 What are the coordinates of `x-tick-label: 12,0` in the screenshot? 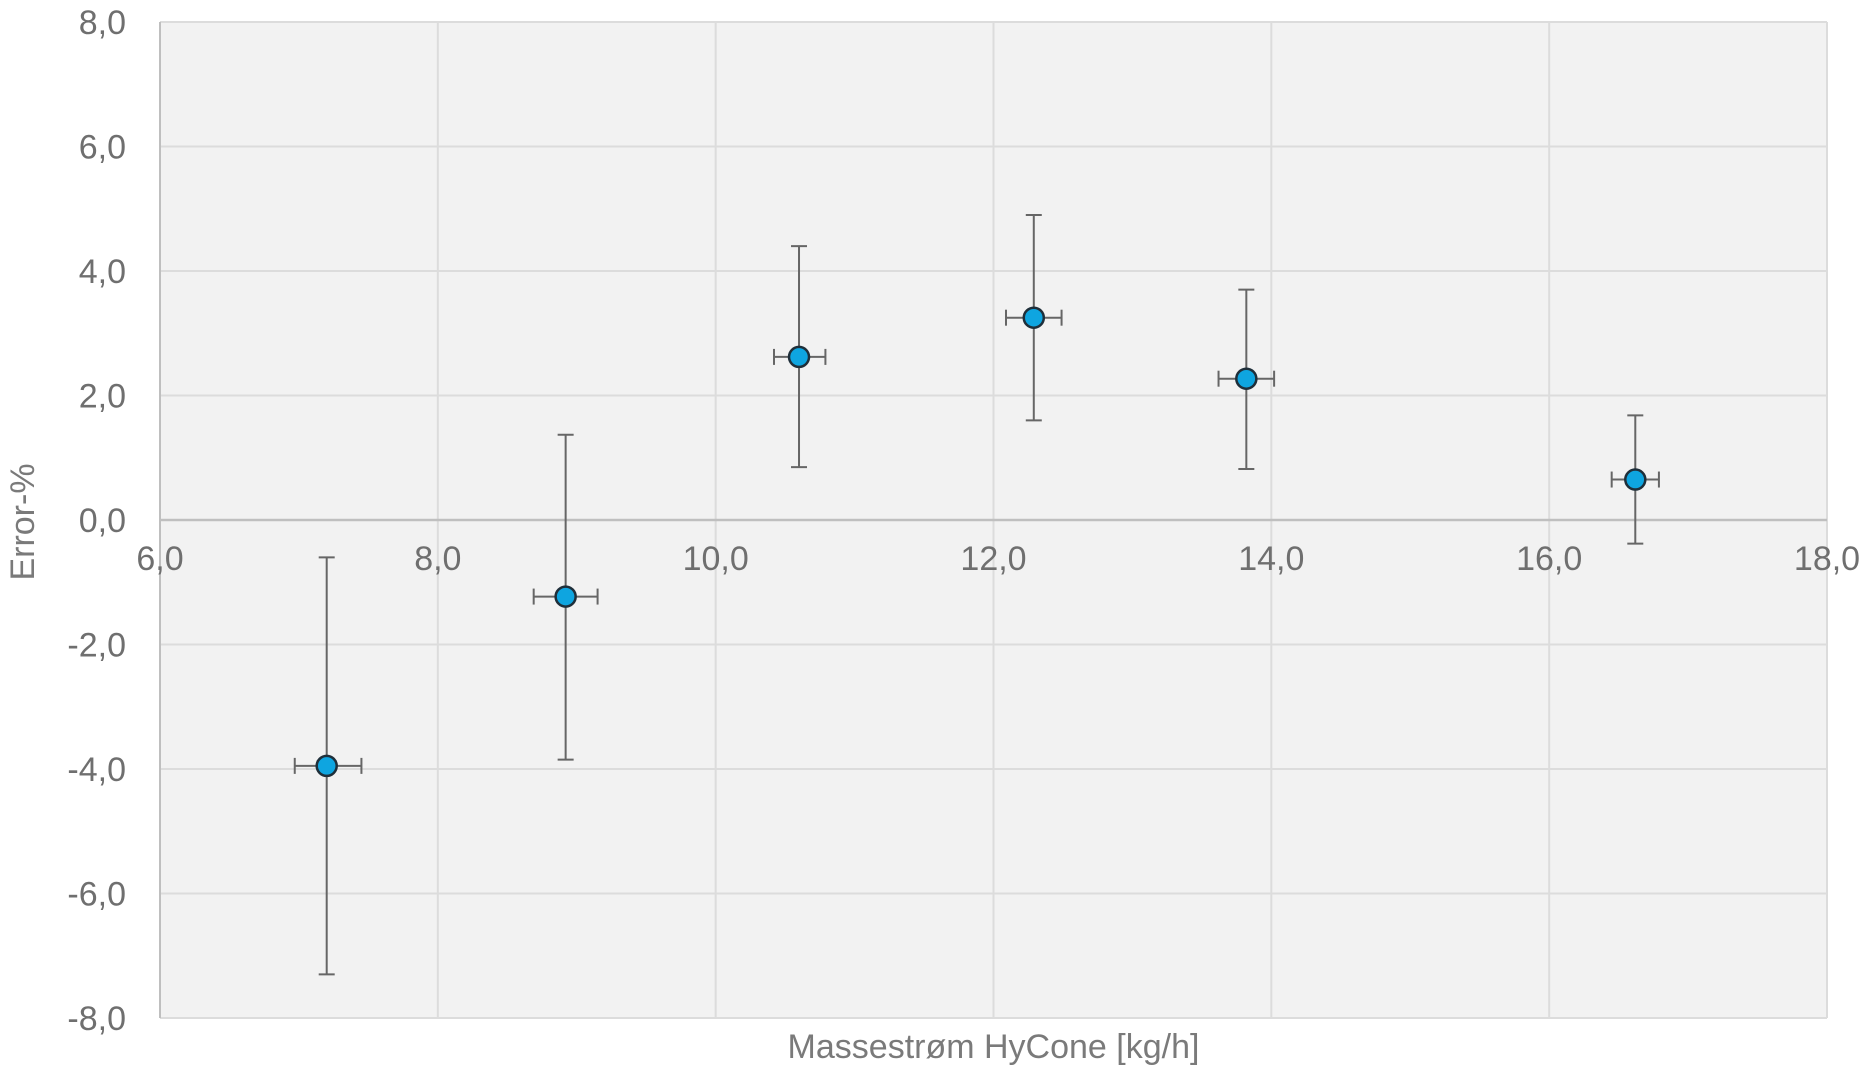 It's located at (993, 559).